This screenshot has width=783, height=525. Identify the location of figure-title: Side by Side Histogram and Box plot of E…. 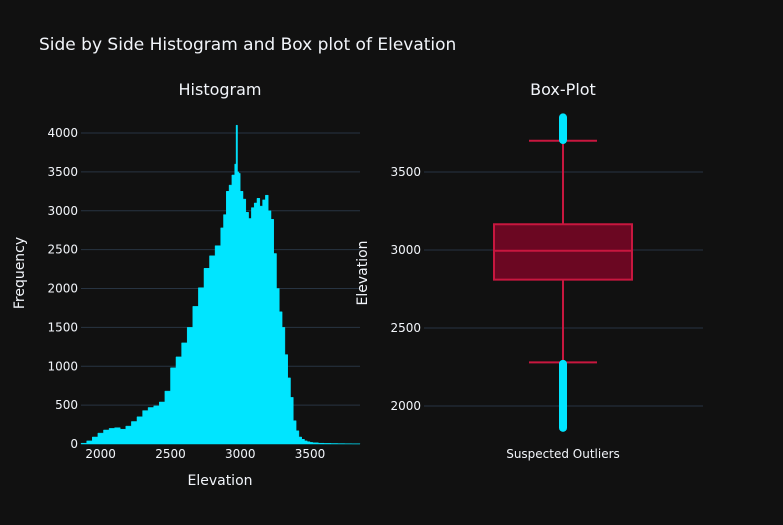
(247, 45).